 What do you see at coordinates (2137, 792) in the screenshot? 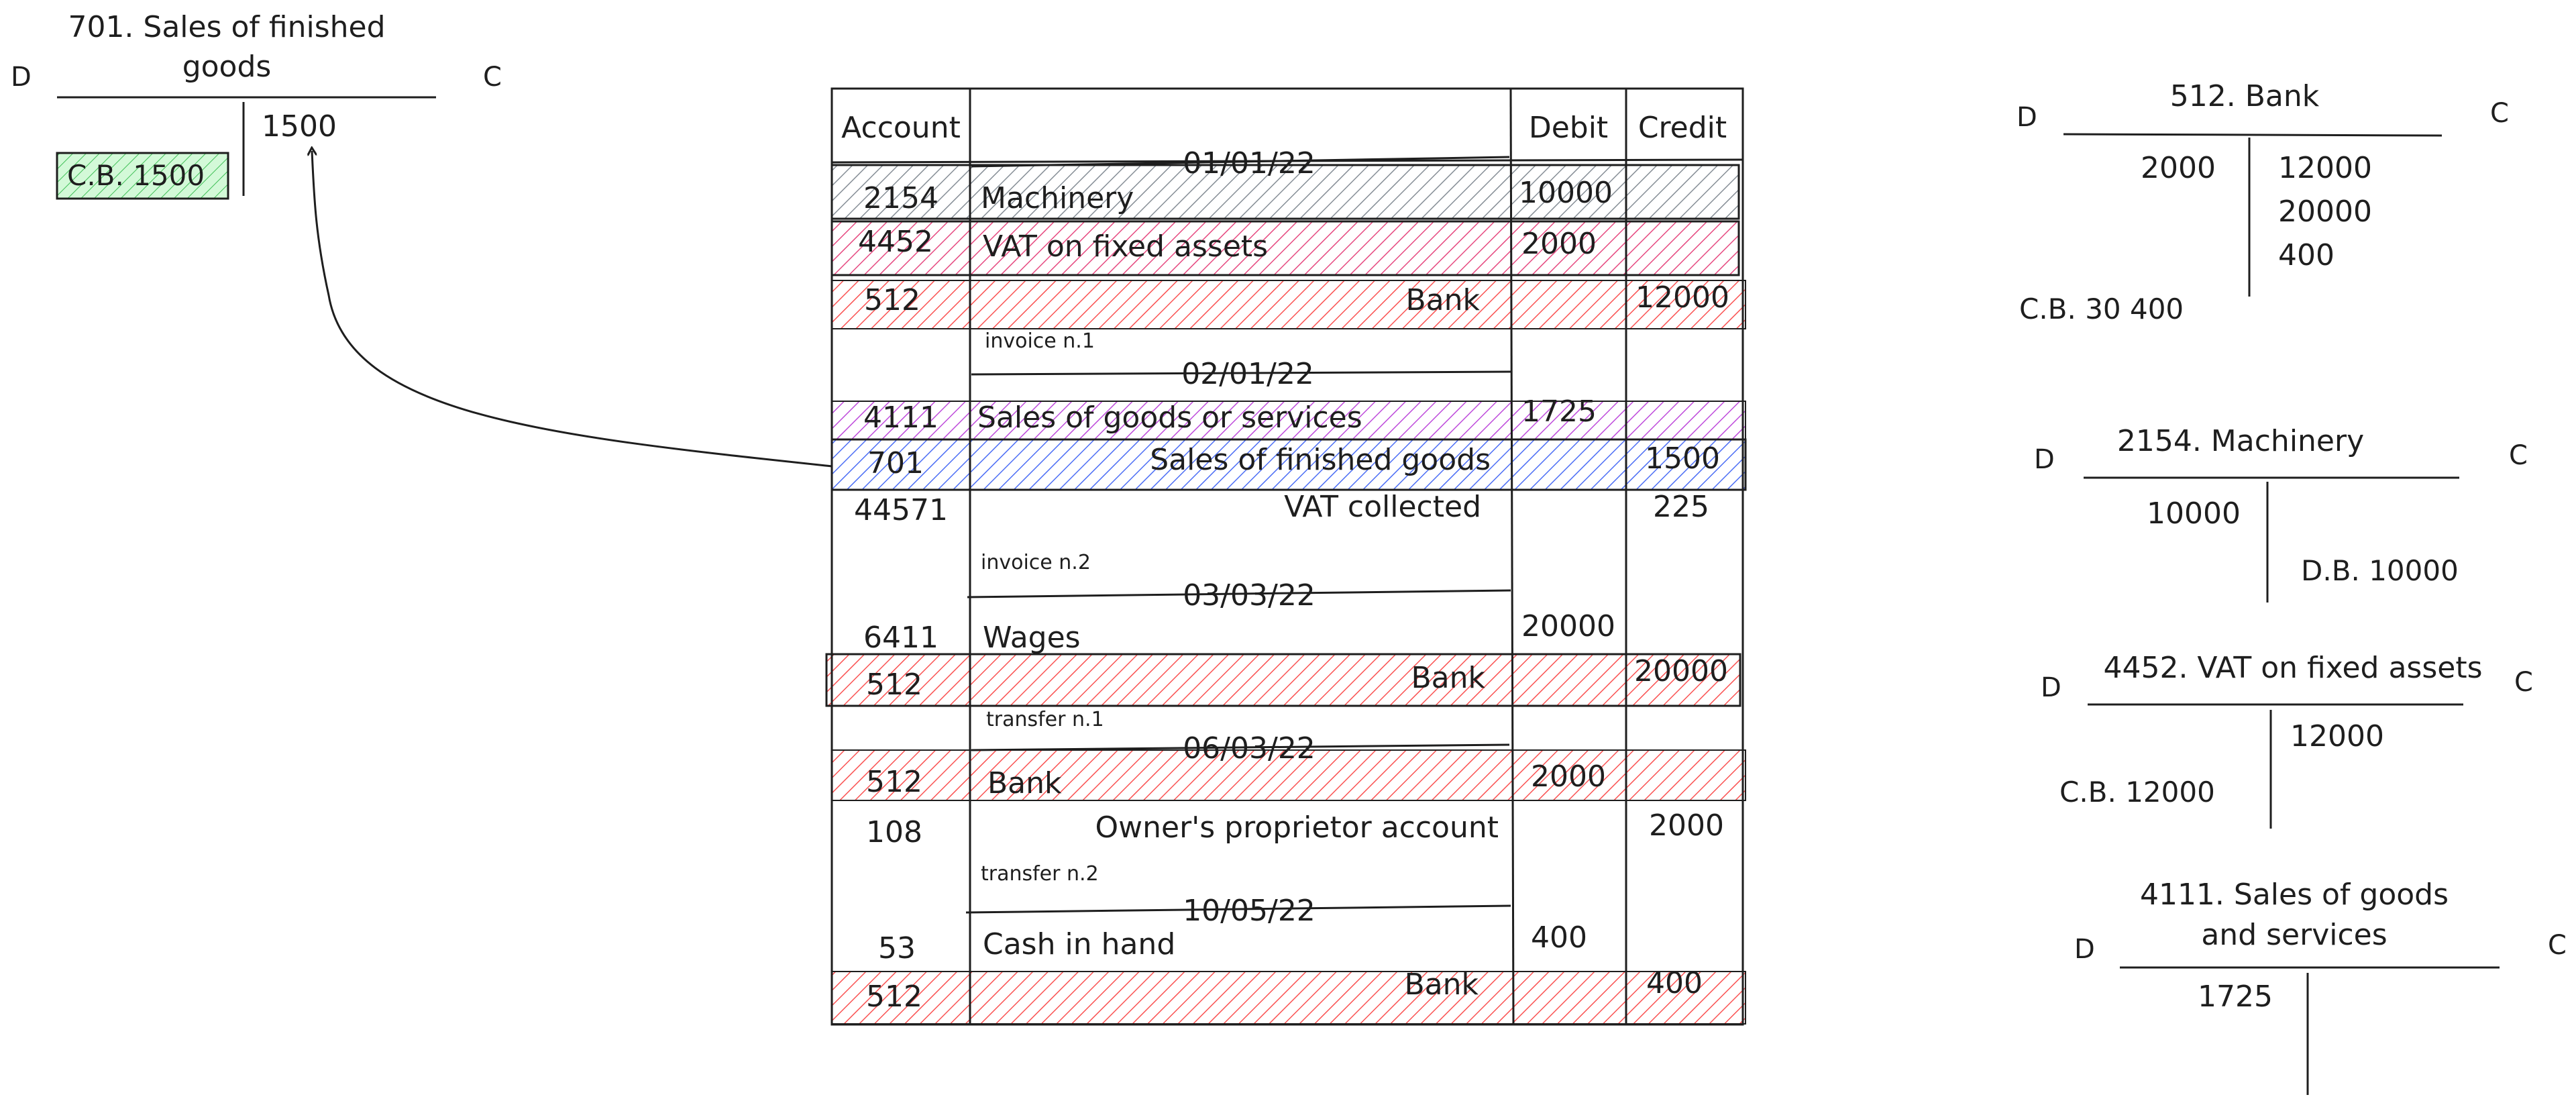
I see `balance-label: C.B. 12000` at bounding box center [2137, 792].